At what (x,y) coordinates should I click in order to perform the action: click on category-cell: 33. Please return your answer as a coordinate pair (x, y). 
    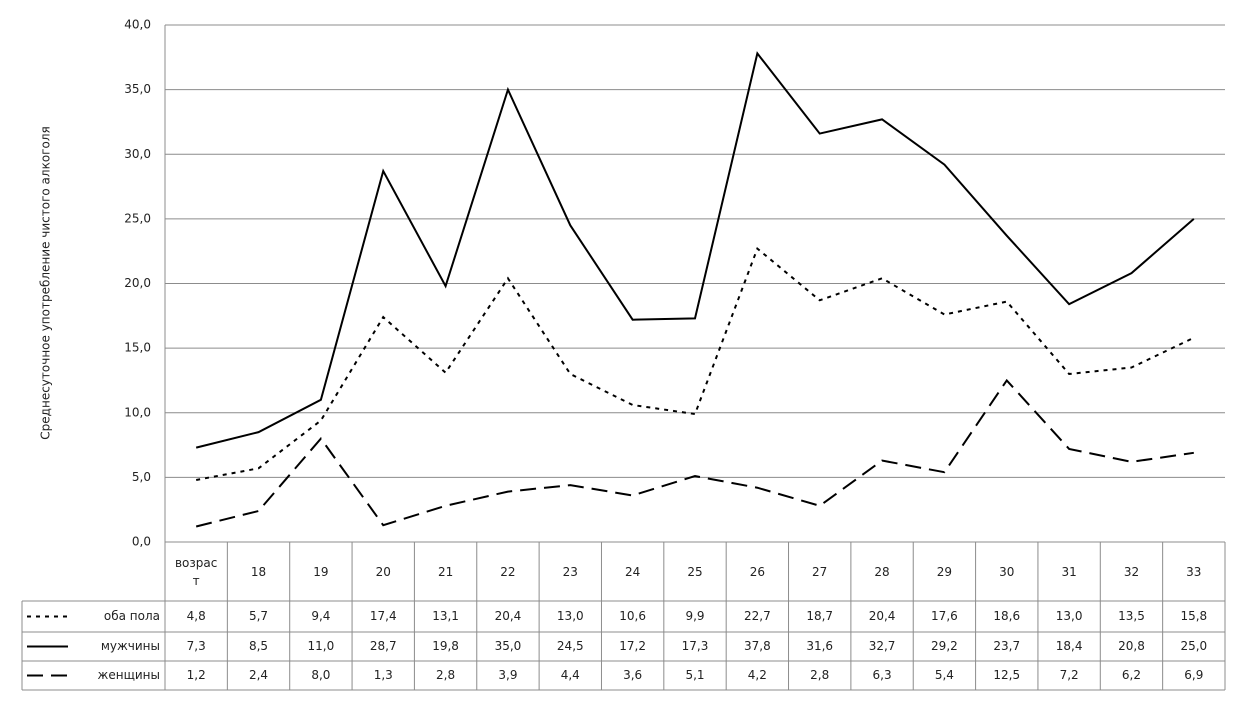
    Looking at the image, I should click on (1194, 571).